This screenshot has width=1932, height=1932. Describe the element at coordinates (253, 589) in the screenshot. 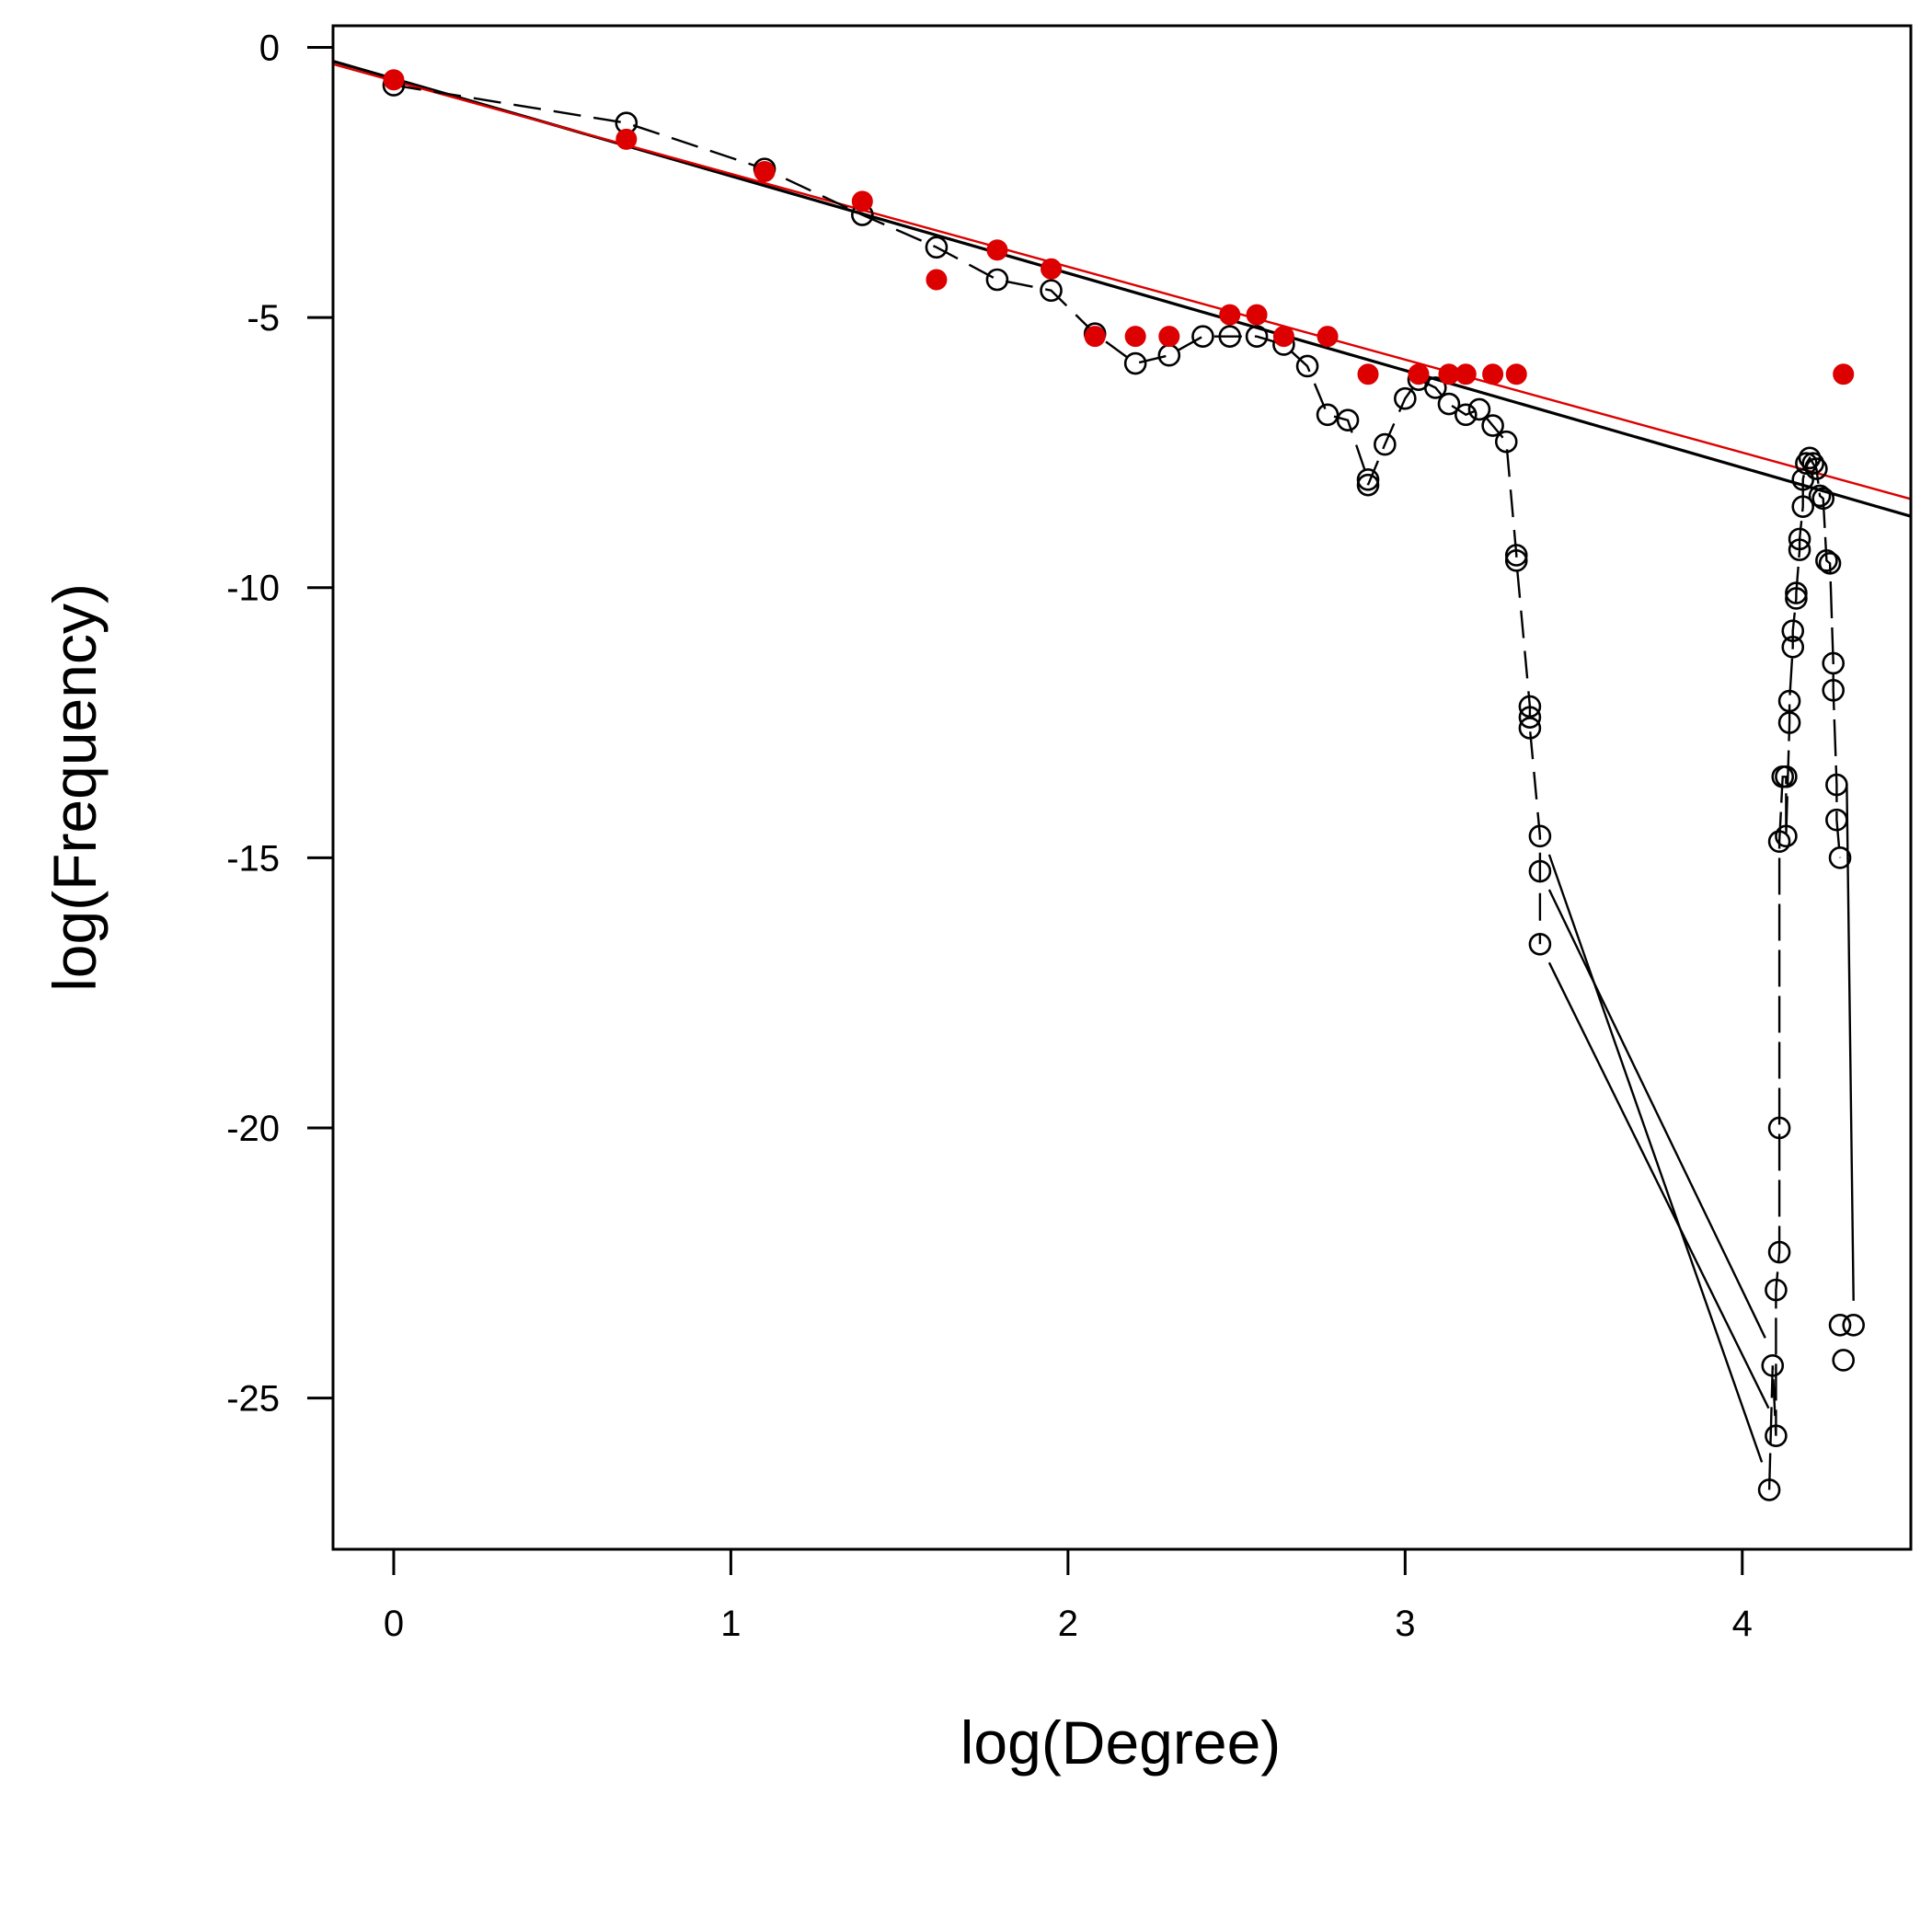

I see `y-tick-label: -10` at that location.